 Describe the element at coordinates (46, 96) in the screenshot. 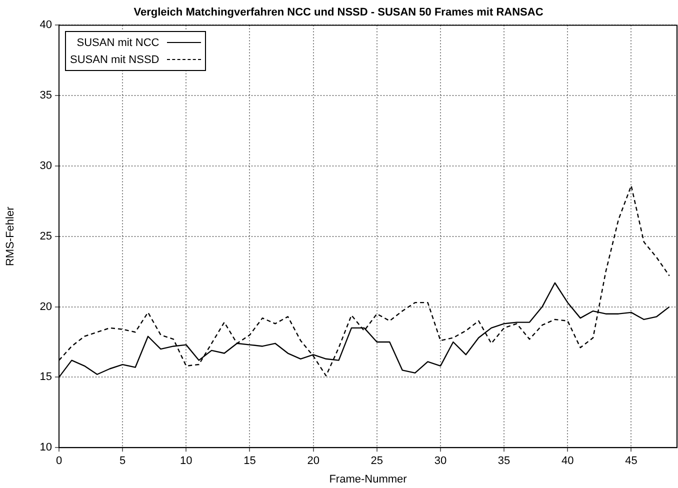

I see `y-tick-label: 35` at that location.